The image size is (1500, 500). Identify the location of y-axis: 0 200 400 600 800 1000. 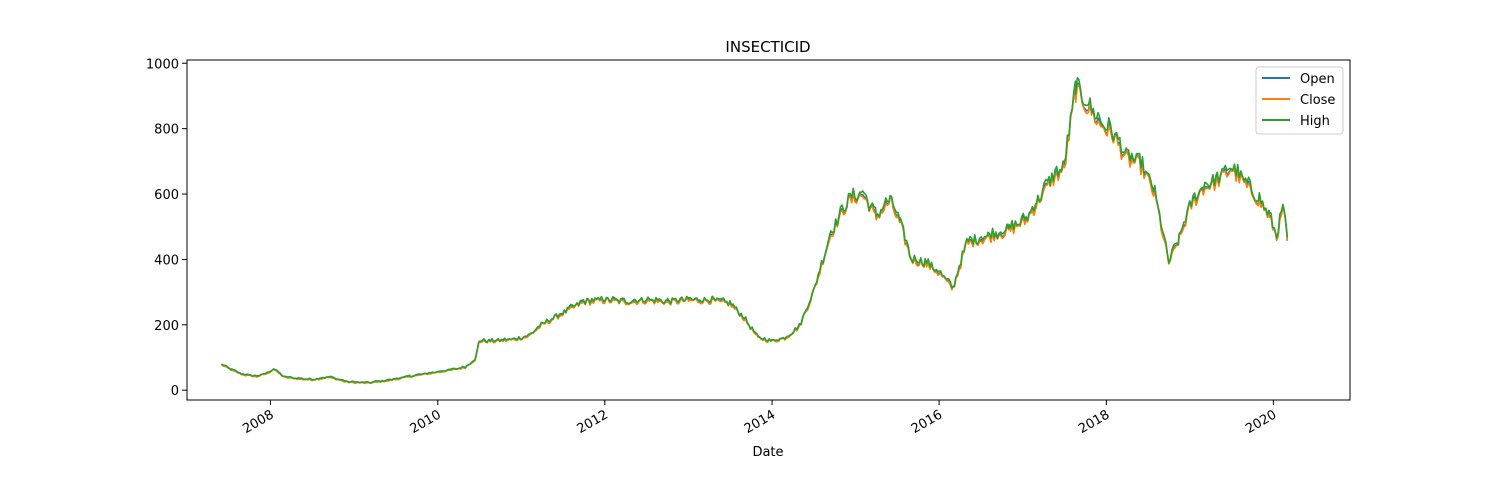
(166, 228).